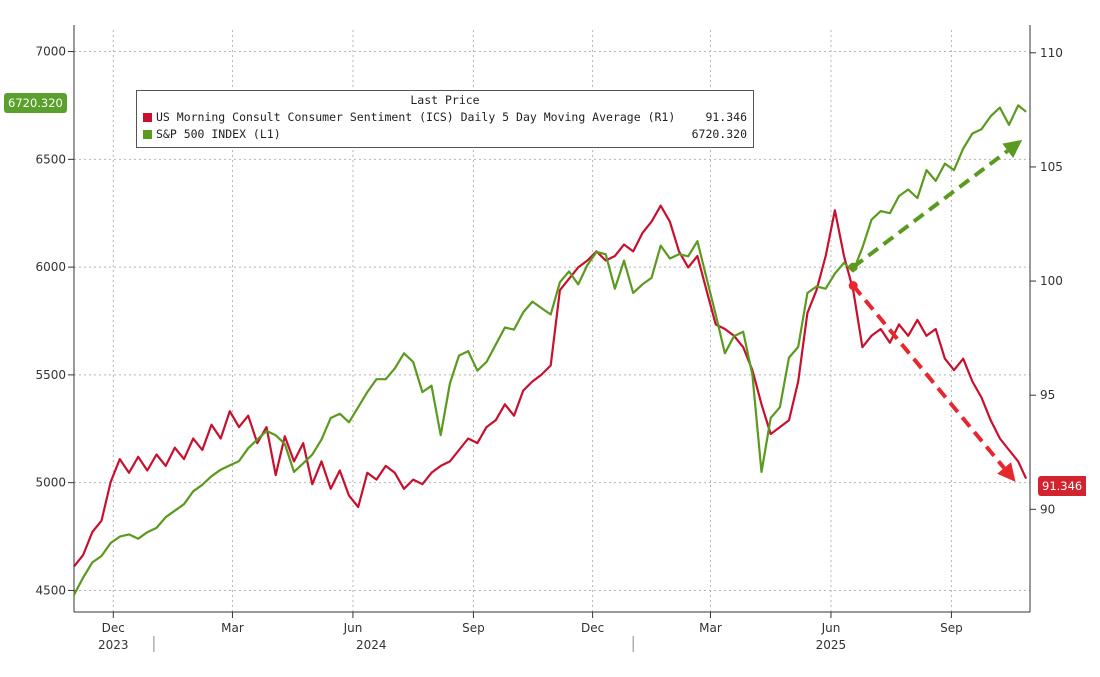 The image size is (1100, 677). Describe the element at coordinates (218, 134) in the screenshot. I see `legend-label-sp500: S&P 500 INDEX (L1)` at that location.